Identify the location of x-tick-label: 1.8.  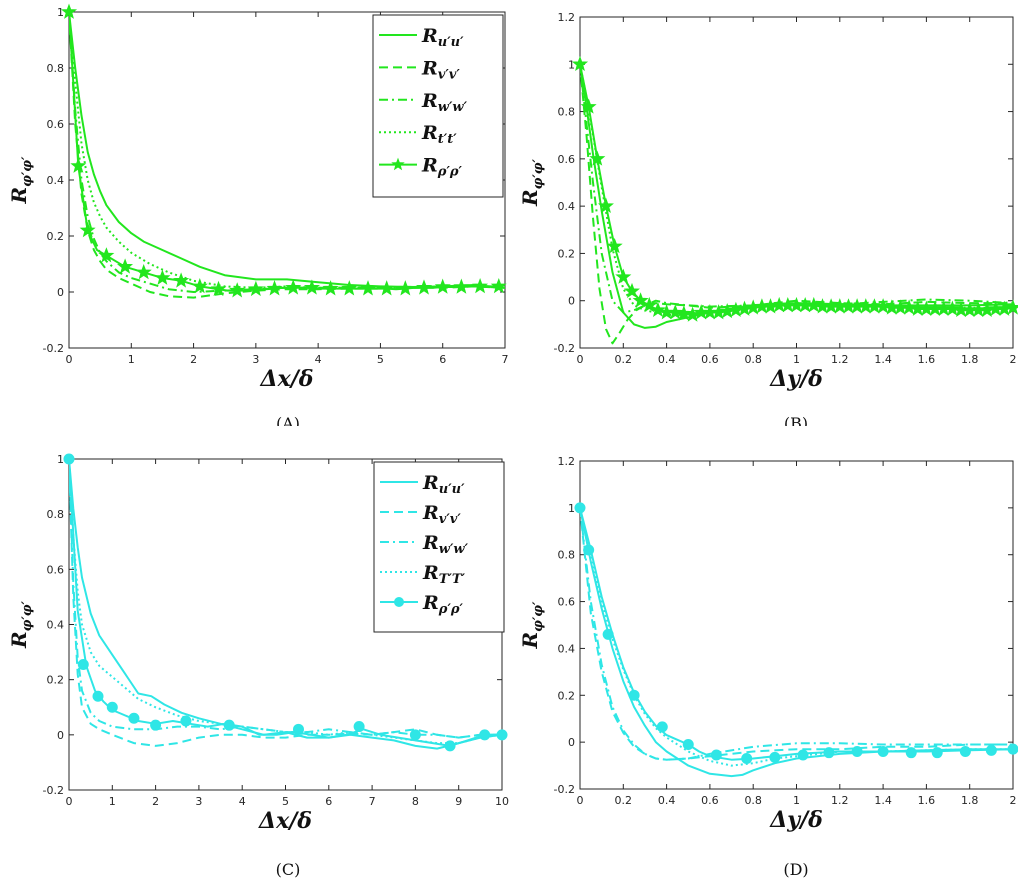
(970, 800).